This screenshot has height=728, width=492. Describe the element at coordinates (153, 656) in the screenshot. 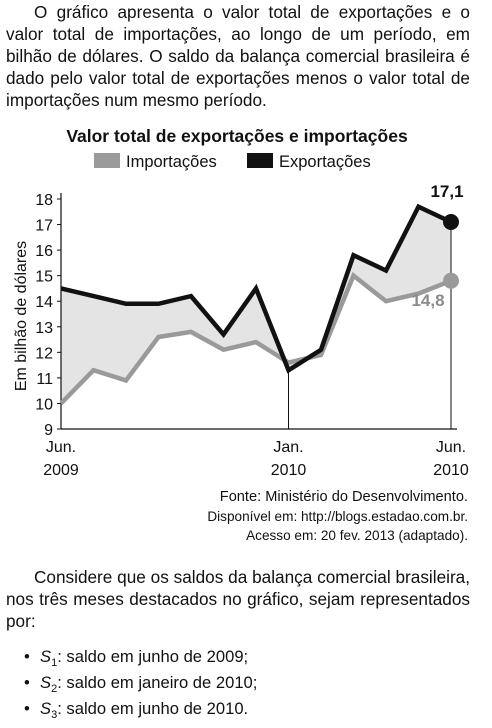

I see `balance-description: : saldo em junho de 2009;` at that location.